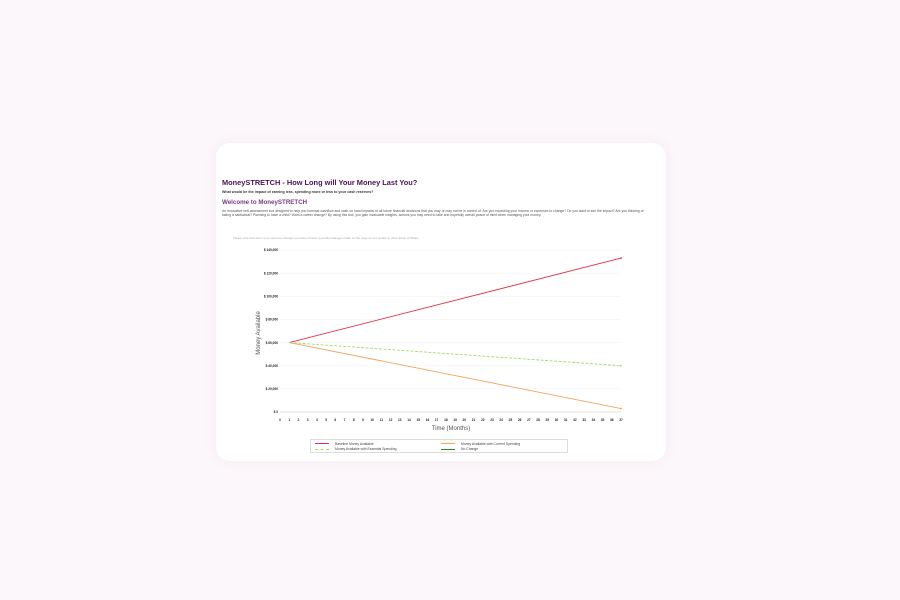  I want to click on x-tick-label: 14, so click(409, 420).